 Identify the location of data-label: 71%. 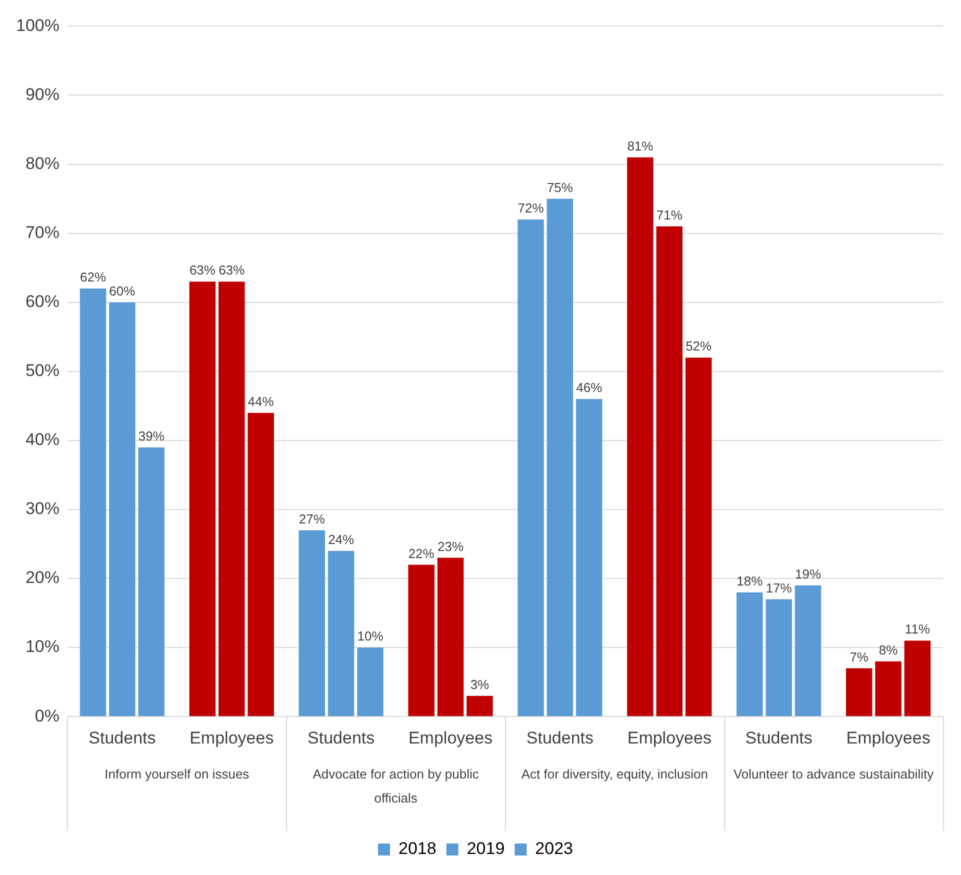
(669, 214).